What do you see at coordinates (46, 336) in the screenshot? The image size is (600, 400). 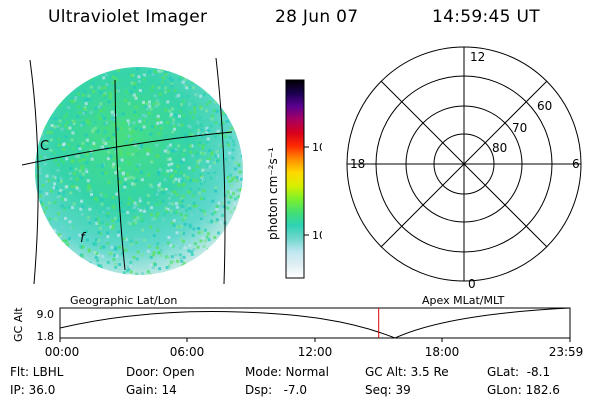 I see `altitude-y-tick-bottom: 1.8` at bounding box center [46, 336].